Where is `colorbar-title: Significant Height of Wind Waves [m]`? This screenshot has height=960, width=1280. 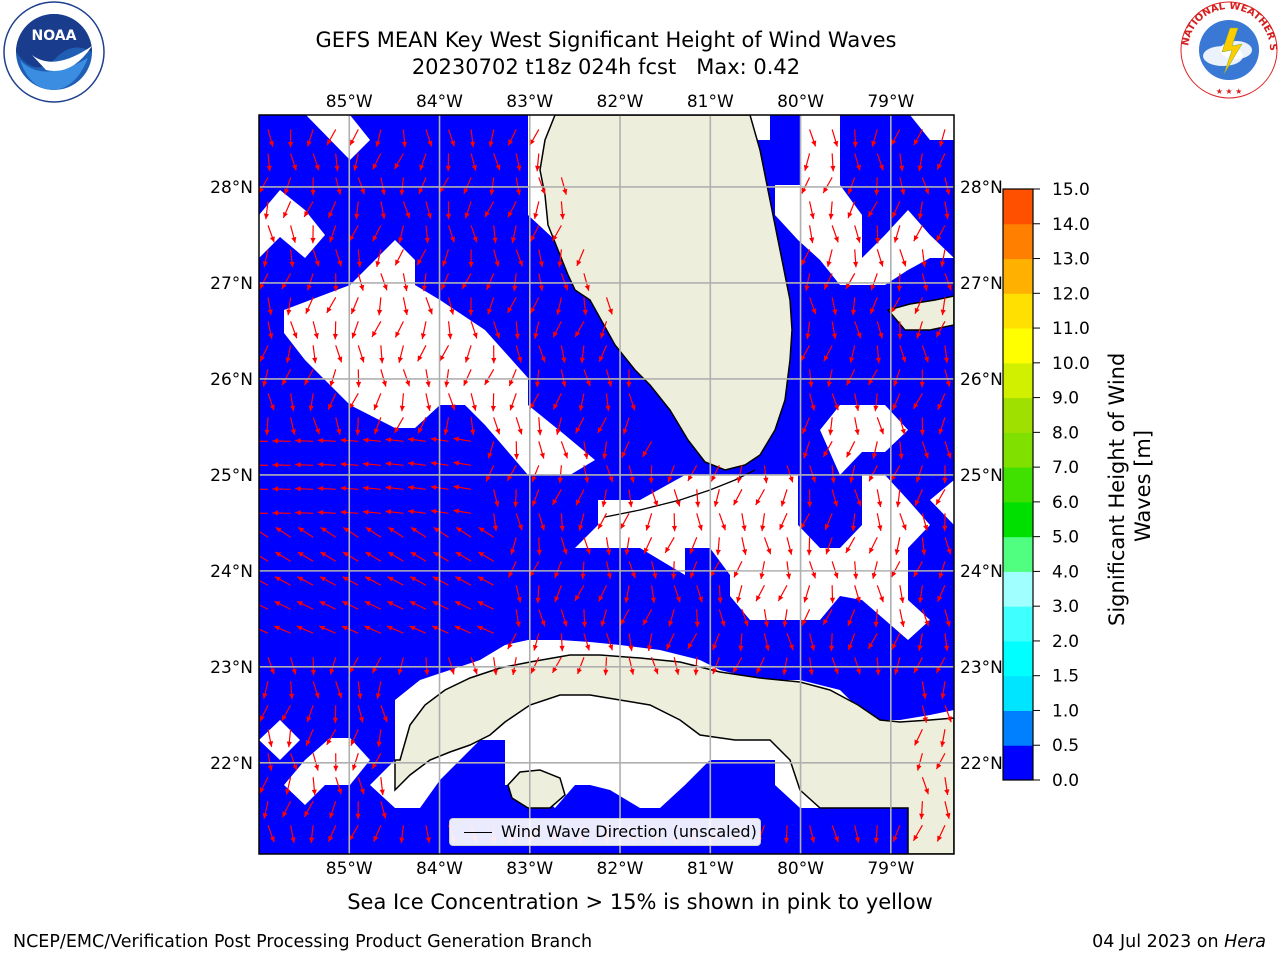 colorbar-title: Significant Height of Wind Waves [m] is located at coordinates (1130, 486).